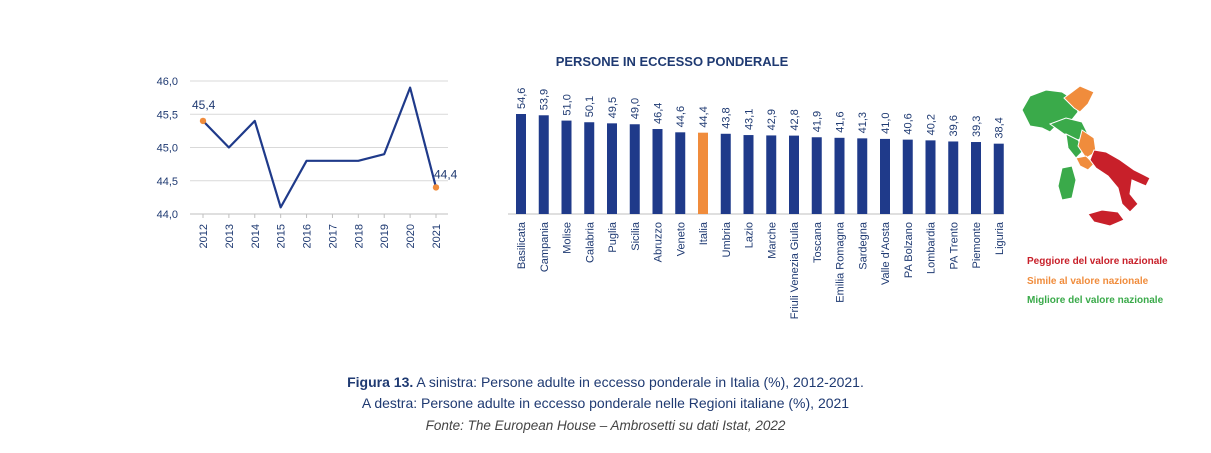 The width and height of the screenshot is (1211, 453). Describe the element at coordinates (568, 104) in the screenshot. I see `bar-value-label: 51,0` at that location.